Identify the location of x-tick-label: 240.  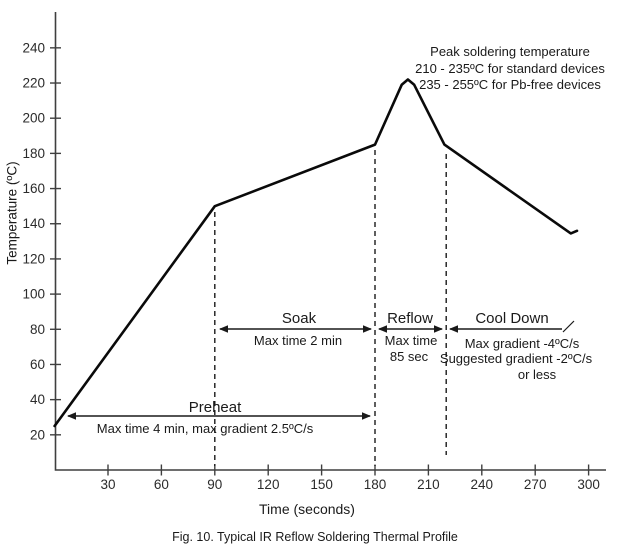
(482, 484).